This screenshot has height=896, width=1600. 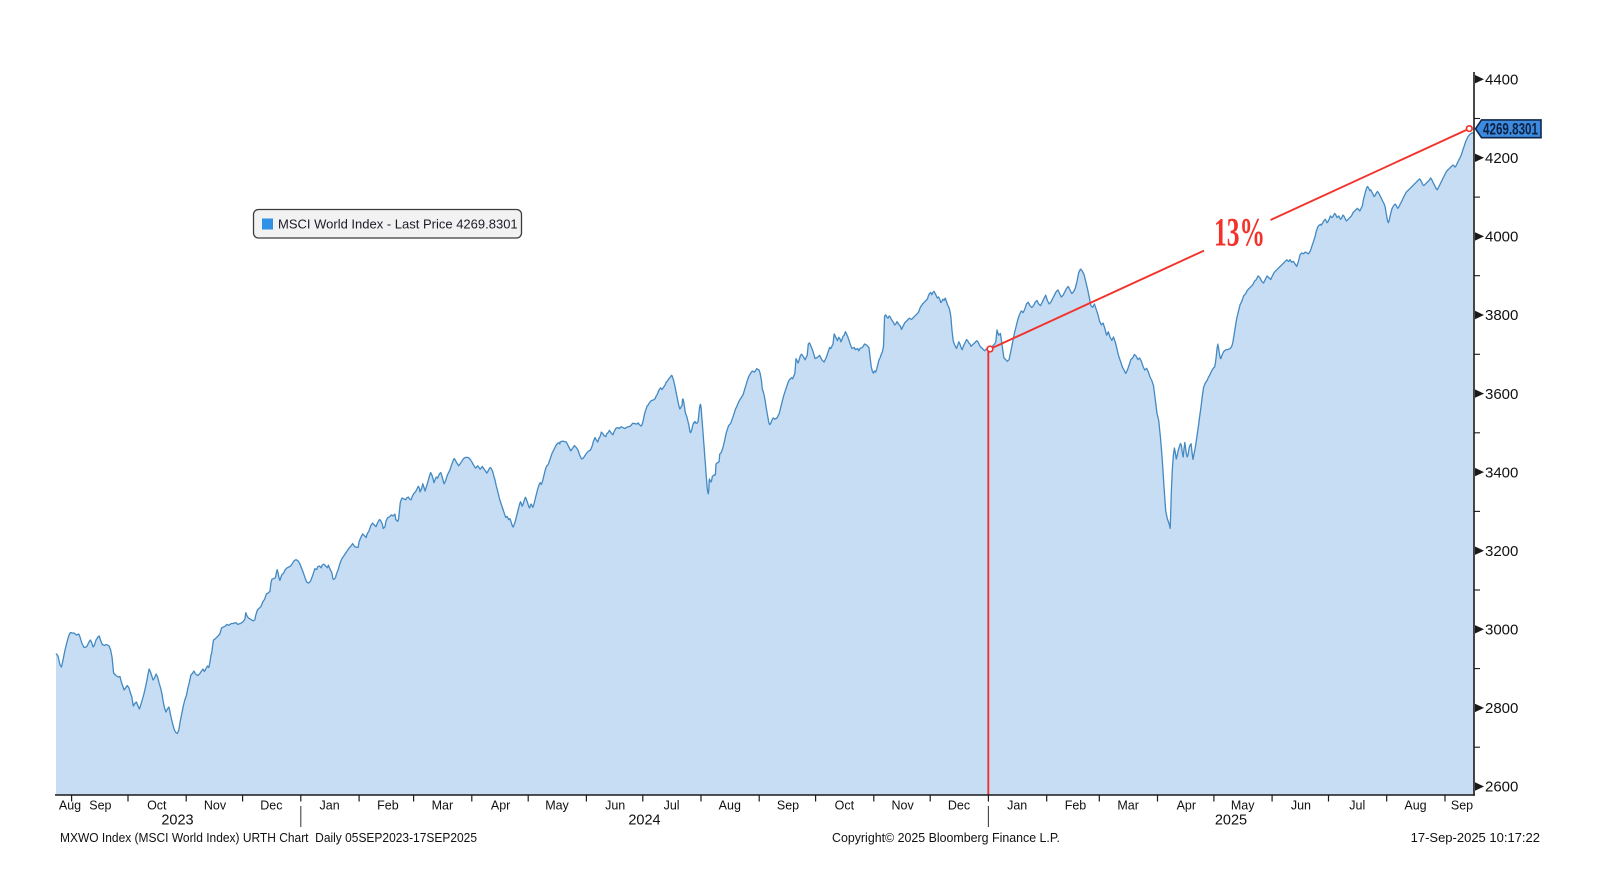 I want to click on svg-text: 13%, so click(x=1239, y=232).